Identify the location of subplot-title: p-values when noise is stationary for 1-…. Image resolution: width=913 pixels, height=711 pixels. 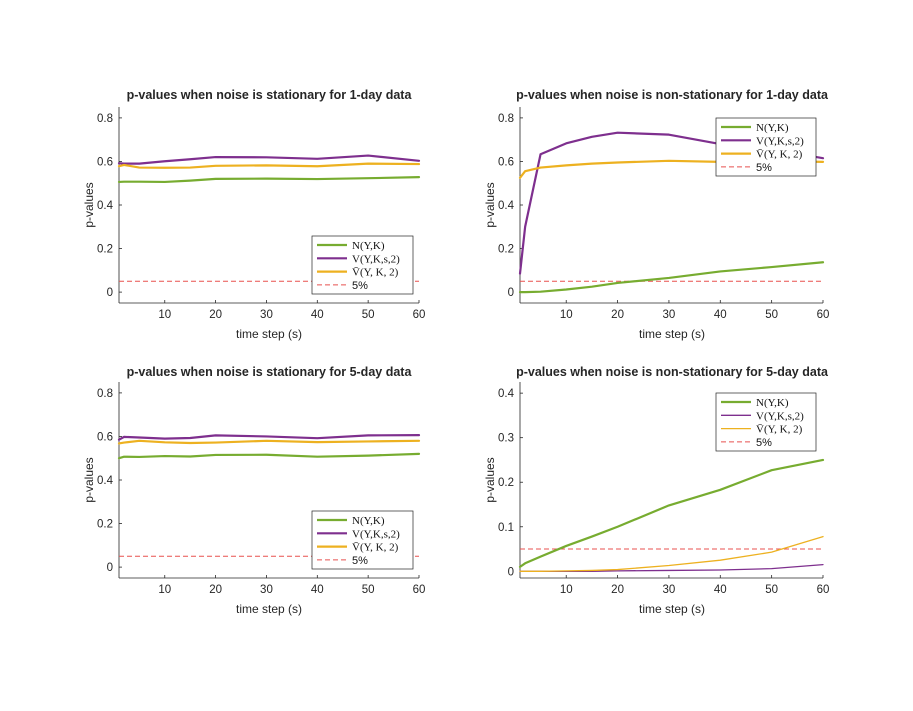
(270, 95).